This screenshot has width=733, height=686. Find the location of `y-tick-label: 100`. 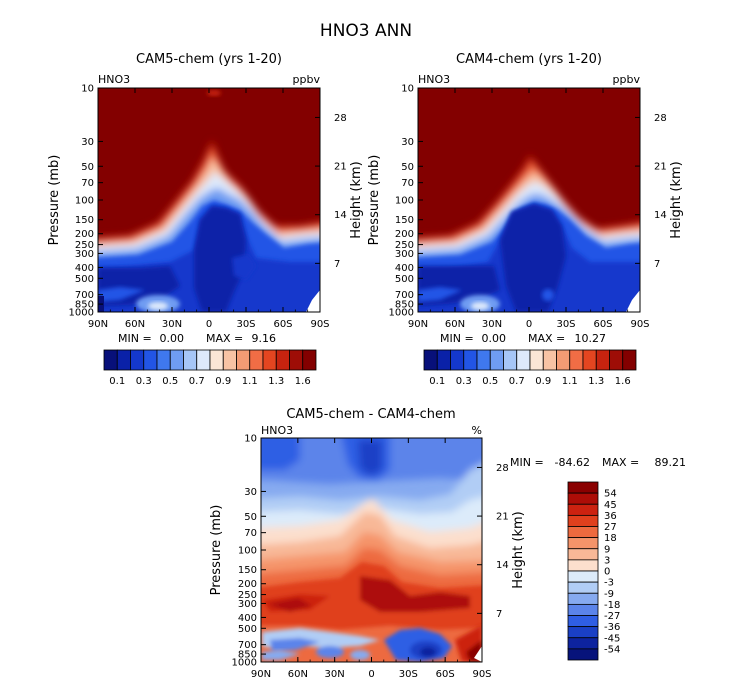

y-tick-label: 100 is located at coordinates (247, 551).